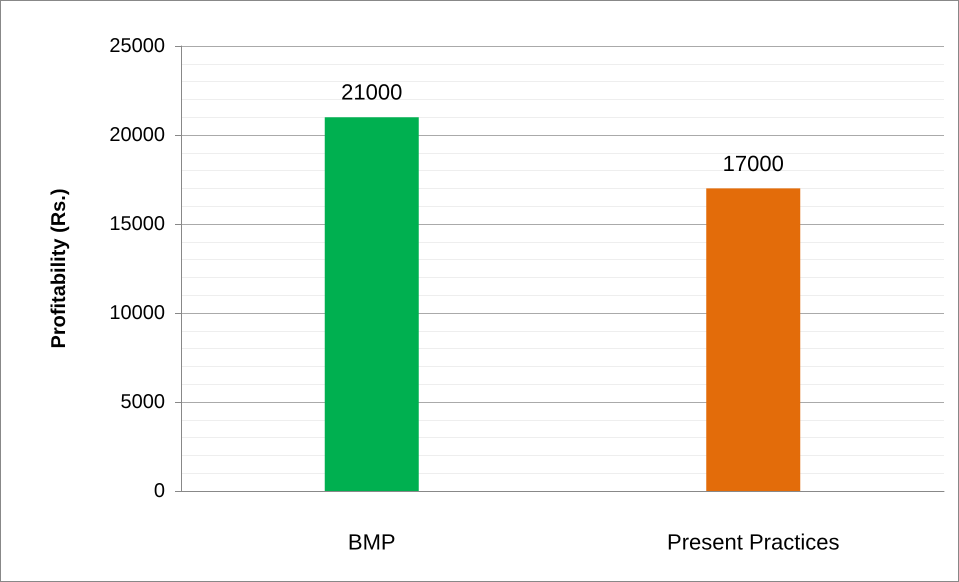 The width and height of the screenshot is (959, 582). I want to click on y-tick-label: 0, so click(159, 491).